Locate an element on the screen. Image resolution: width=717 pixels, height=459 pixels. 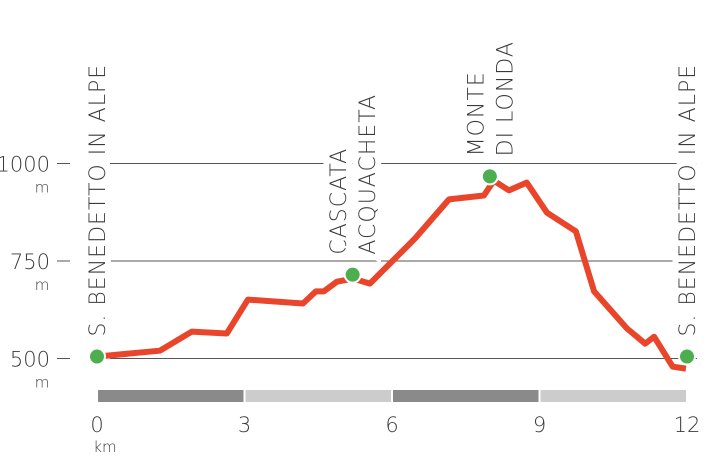
waypoint-label: CASCATA is located at coordinates (339, 201).